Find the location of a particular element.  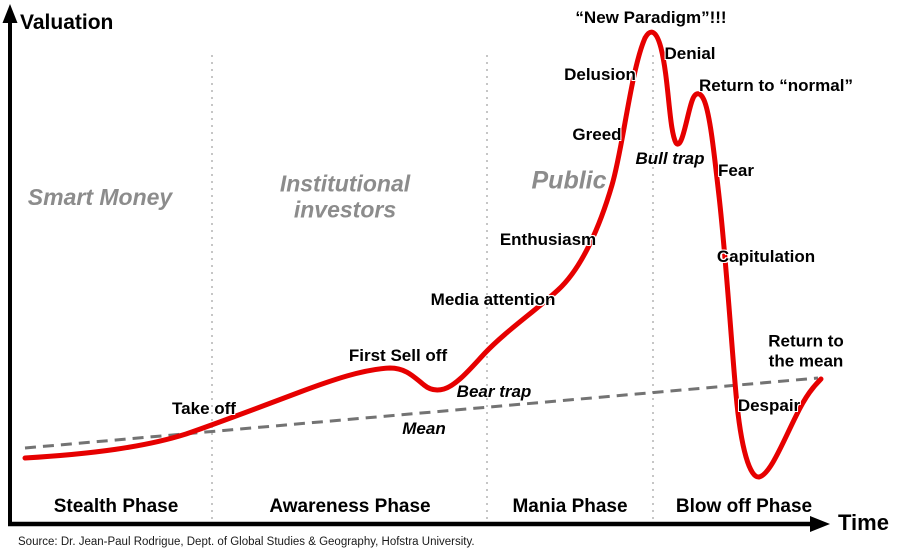

annotation-return-to-normal: Return to “normal” is located at coordinates (776, 86).